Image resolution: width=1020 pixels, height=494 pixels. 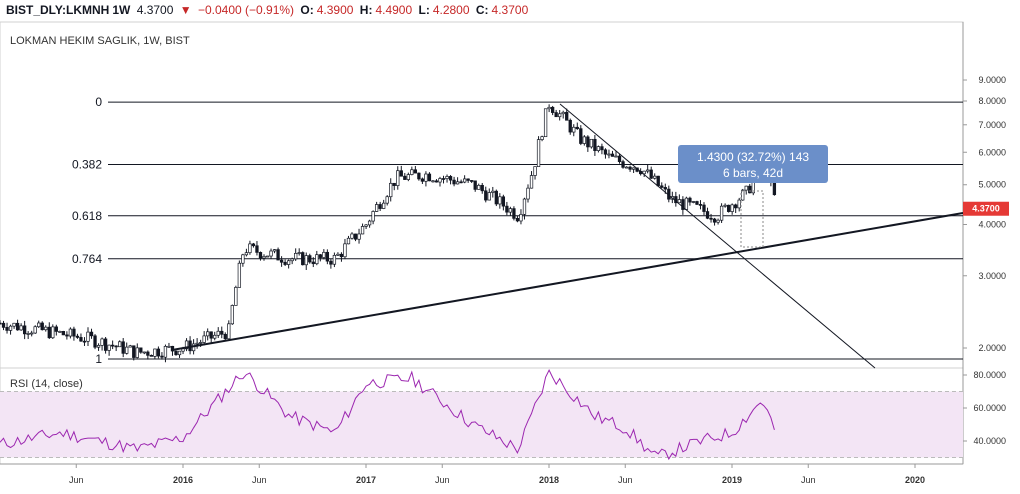 What do you see at coordinates (752, 219) in the screenshot?
I see `measure-box` at bounding box center [752, 219].